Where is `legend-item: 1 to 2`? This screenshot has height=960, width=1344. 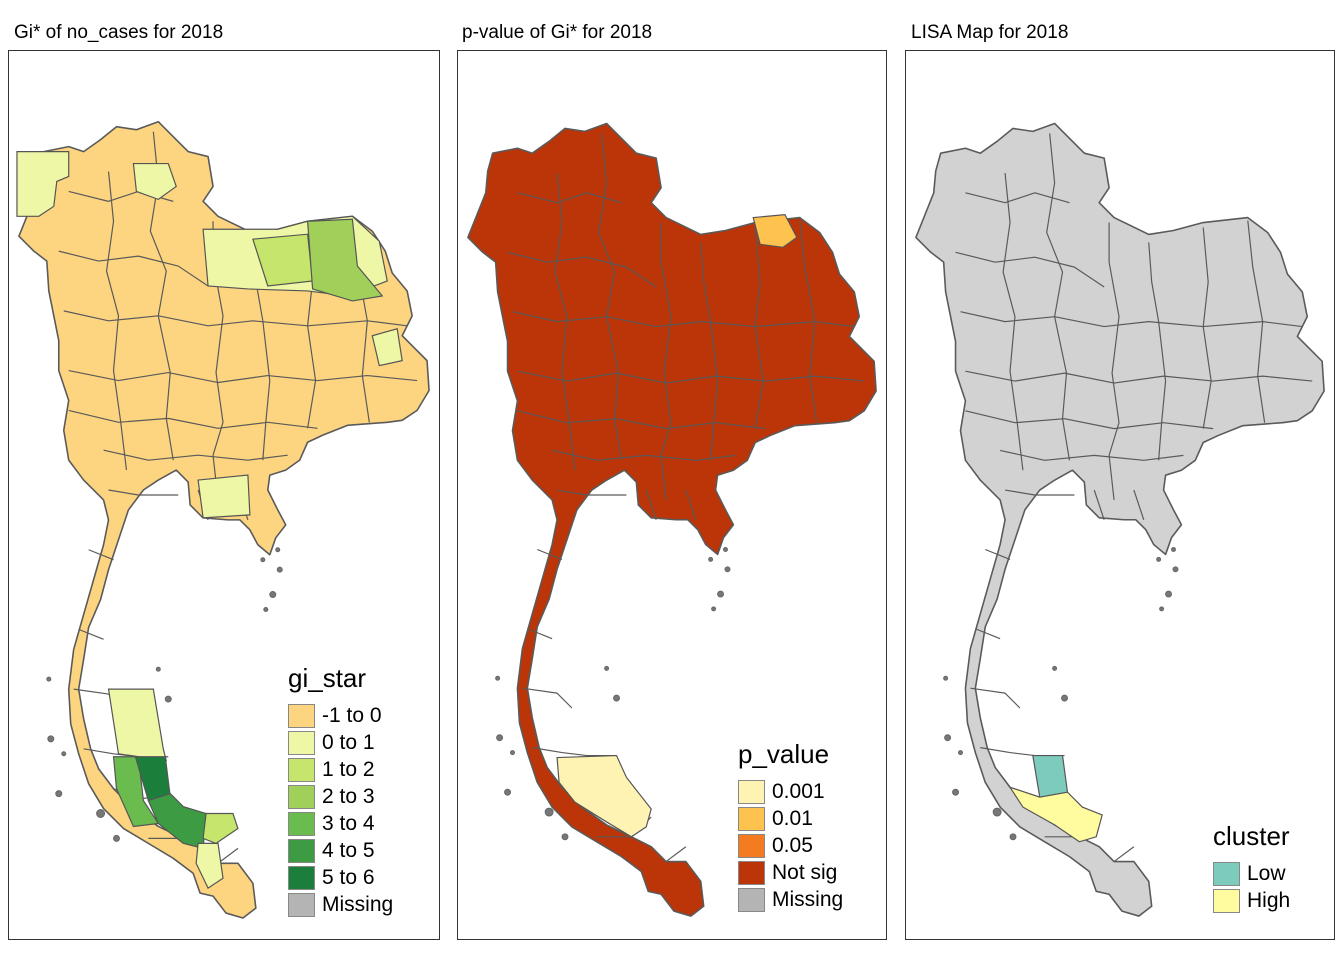
legend-item: 1 to 2 is located at coordinates (340, 769).